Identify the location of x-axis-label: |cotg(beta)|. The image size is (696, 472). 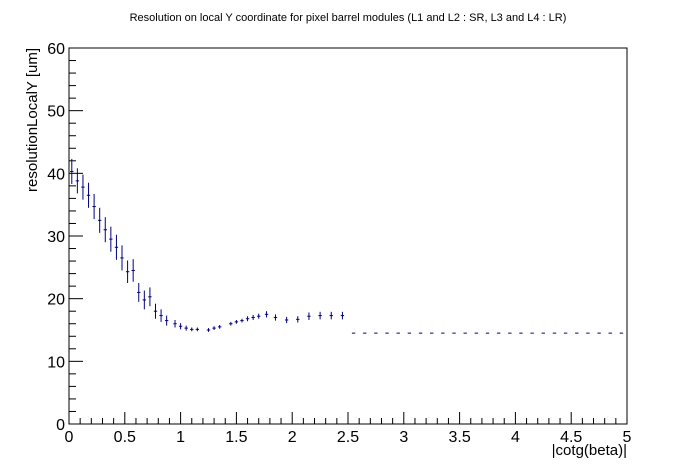
(589, 450).